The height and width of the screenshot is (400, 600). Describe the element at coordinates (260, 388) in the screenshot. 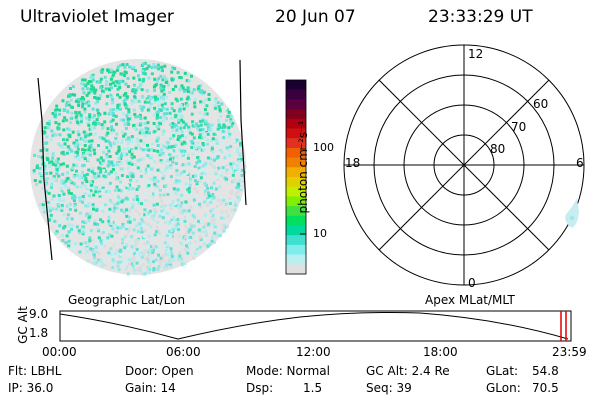

I see `status-dsp-label: Dsp:` at that location.